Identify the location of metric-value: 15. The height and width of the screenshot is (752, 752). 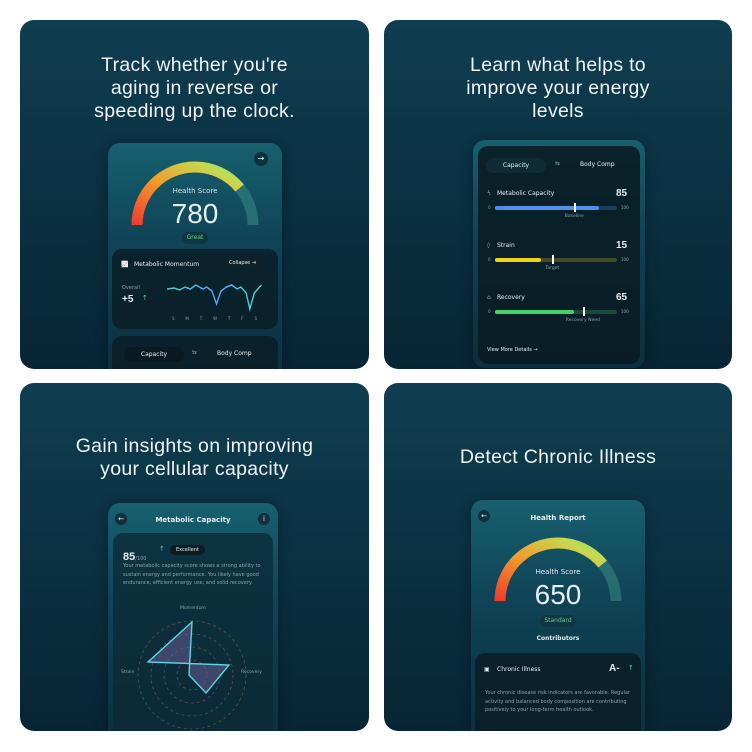
(622, 245).